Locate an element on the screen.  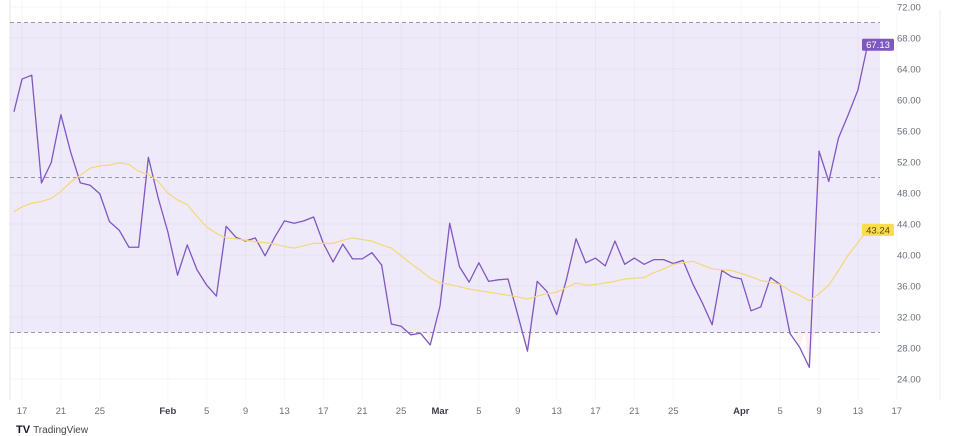
y-tick-label: 72.00 is located at coordinates (909, 8).